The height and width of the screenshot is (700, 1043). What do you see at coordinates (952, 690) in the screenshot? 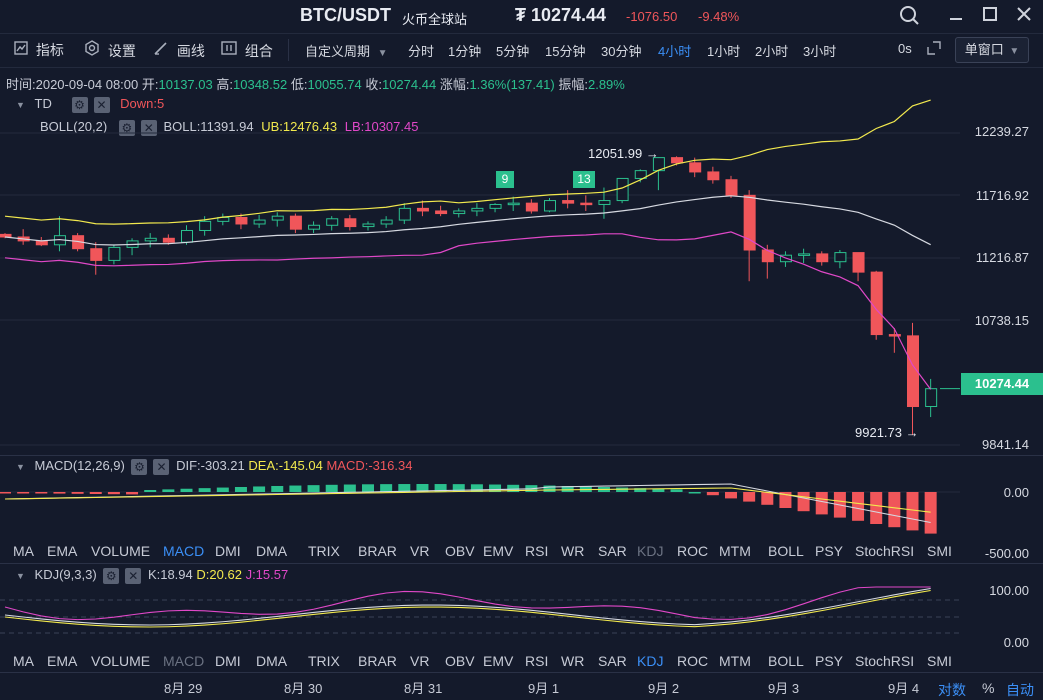
I see `log-scale-toggle: 对数` at bounding box center [952, 690].